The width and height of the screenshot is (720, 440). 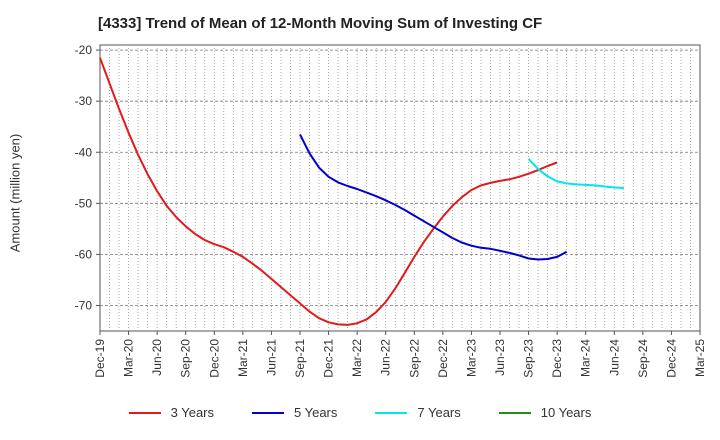 I want to click on x-tick-label: Sep-23, so click(x=529, y=358).